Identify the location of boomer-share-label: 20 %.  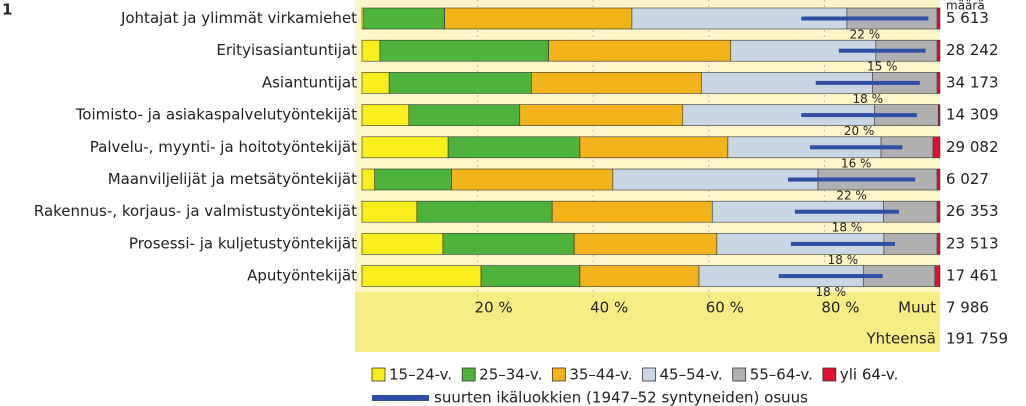
(859, 131).